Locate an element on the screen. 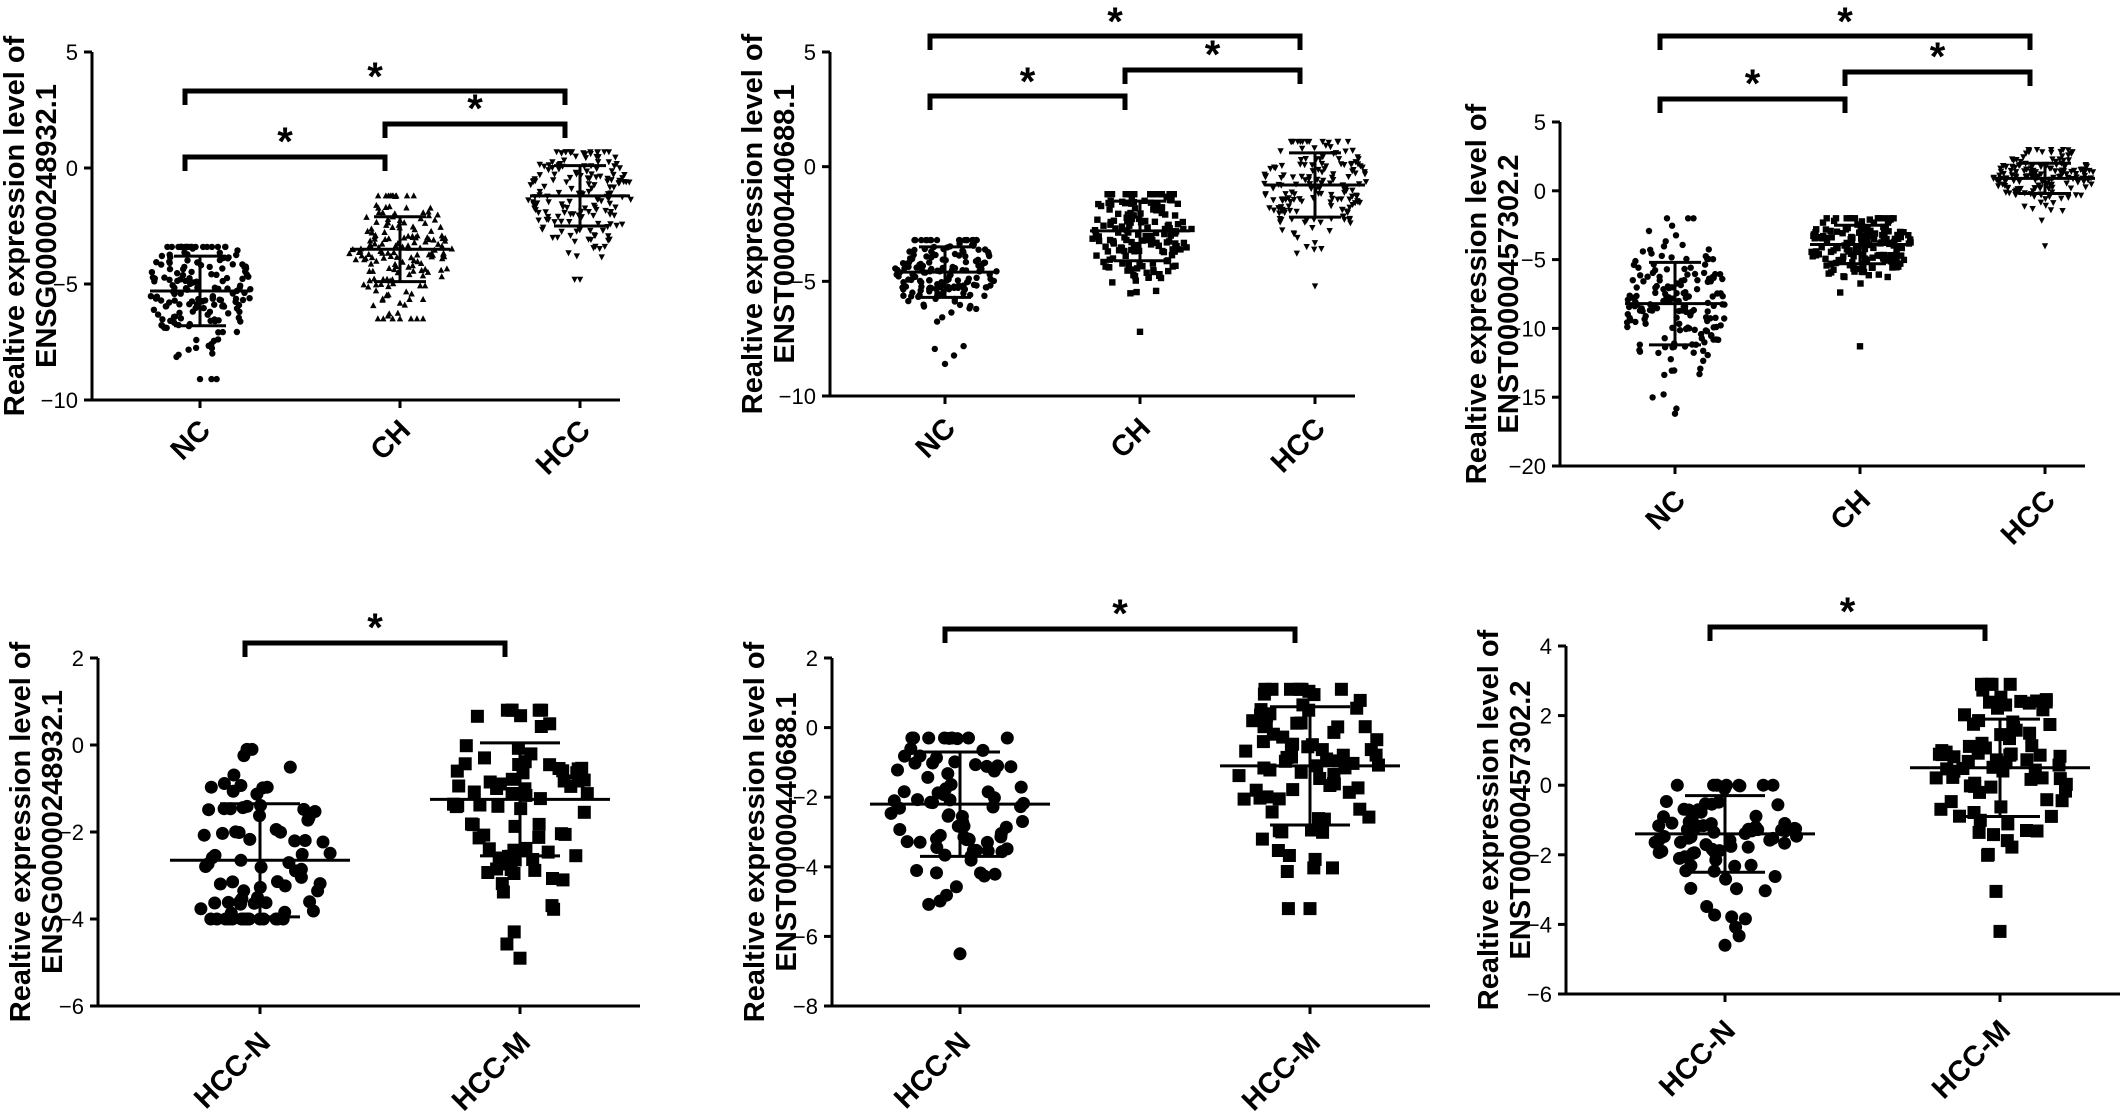  y-tick-label: −8 is located at coordinates (805, 1006).